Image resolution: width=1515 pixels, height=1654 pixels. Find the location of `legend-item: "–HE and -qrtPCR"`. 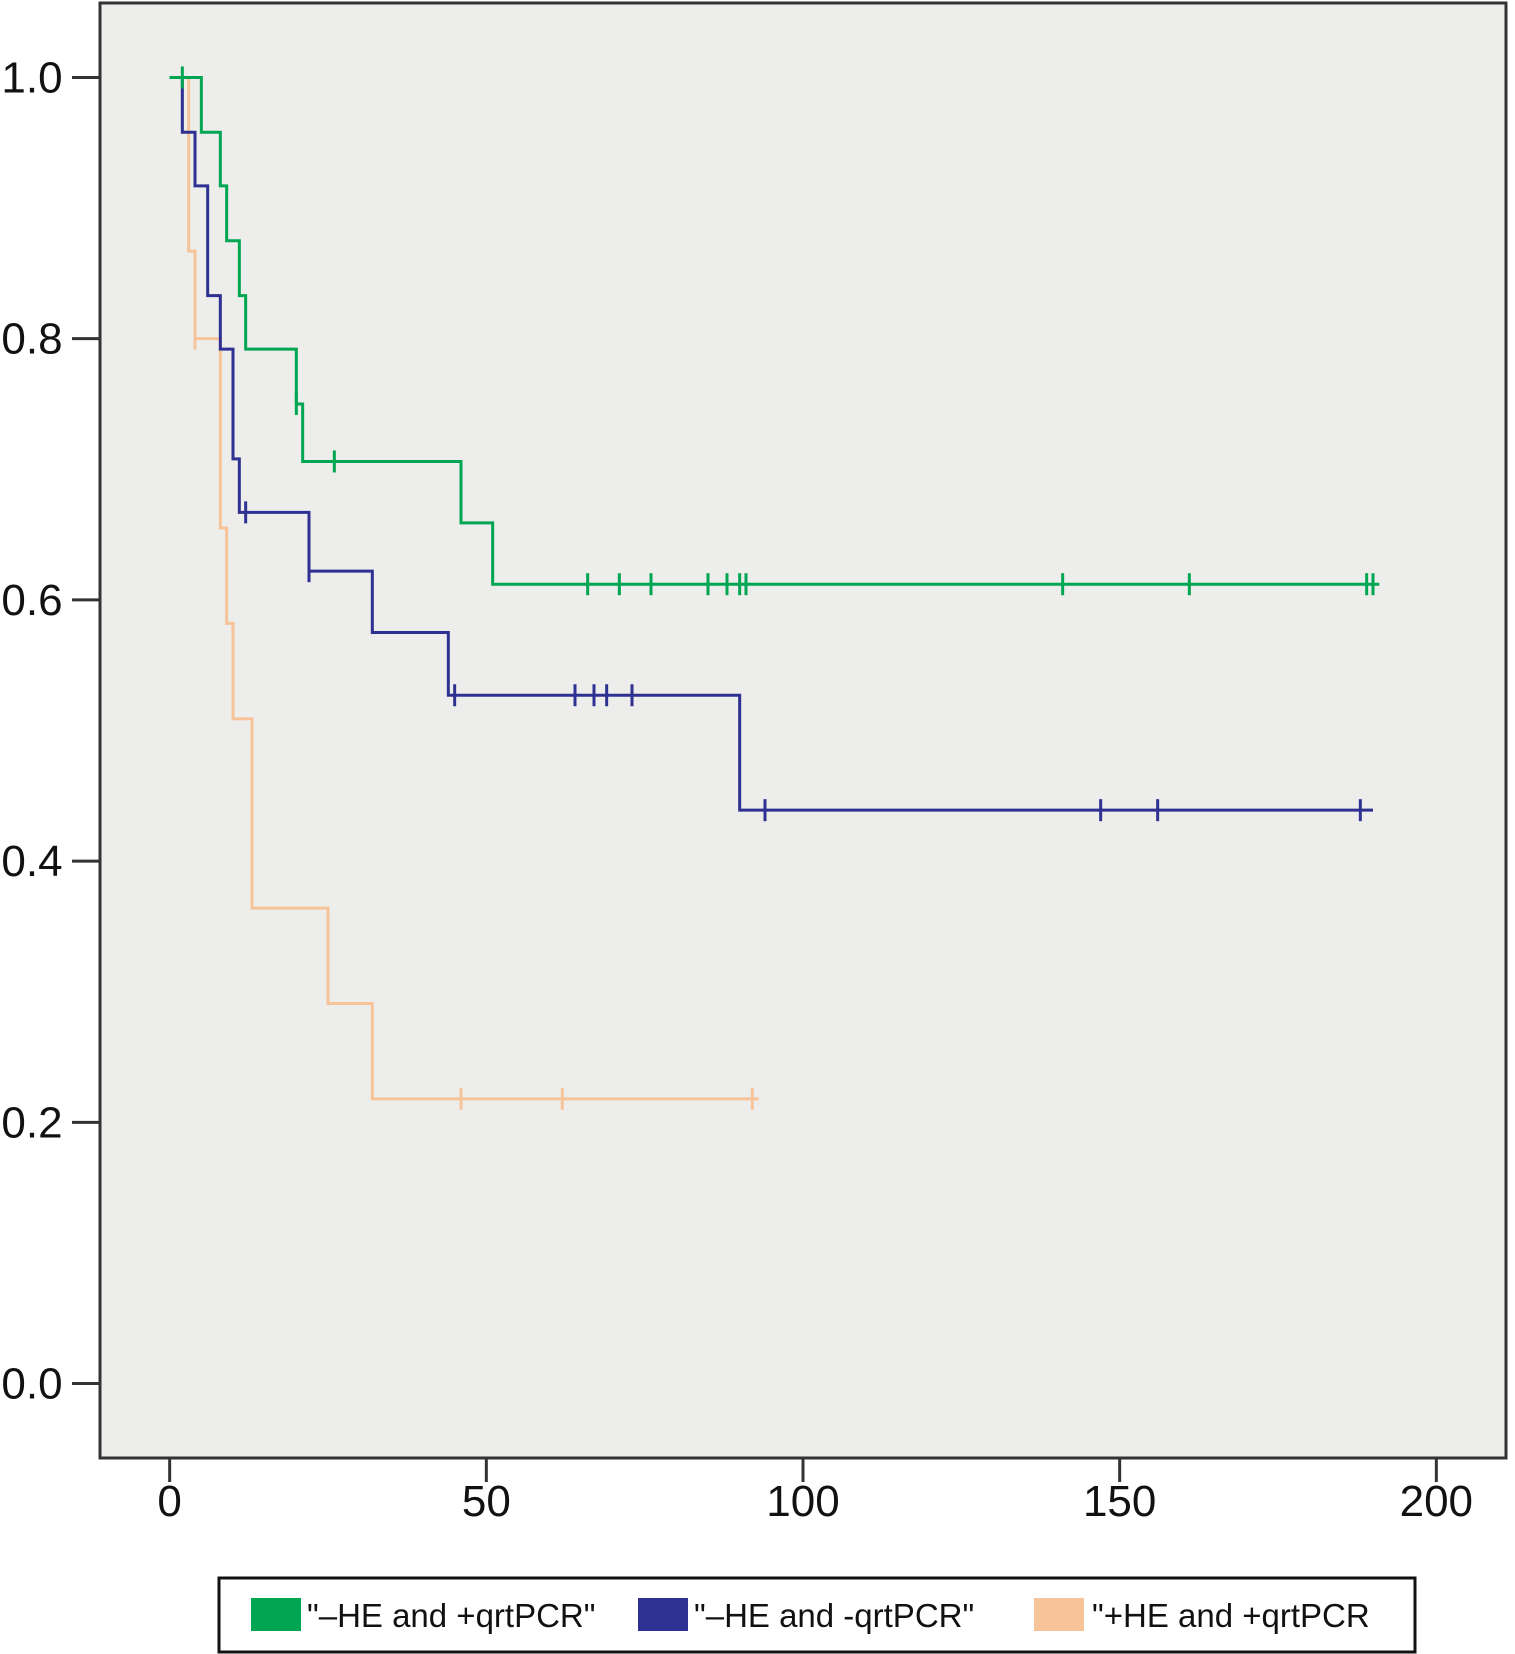

legend-item: "–HE and -qrtPCR" is located at coordinates (806, 1615).